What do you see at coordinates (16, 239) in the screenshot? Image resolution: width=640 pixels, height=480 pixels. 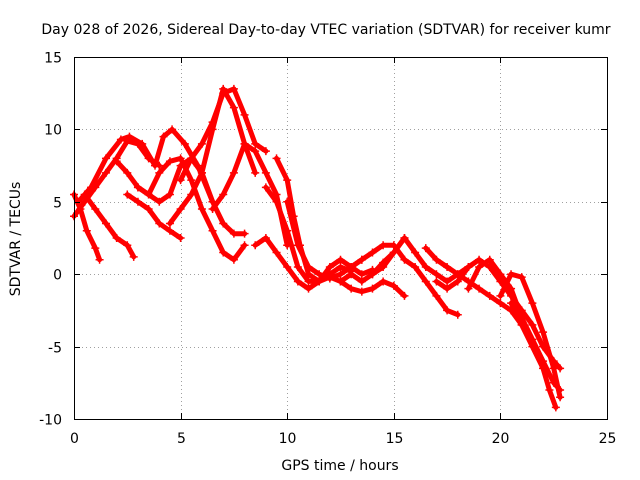 I see `y-axis-label: SDTVAR / TECUs` at bounding box center [16, 239].